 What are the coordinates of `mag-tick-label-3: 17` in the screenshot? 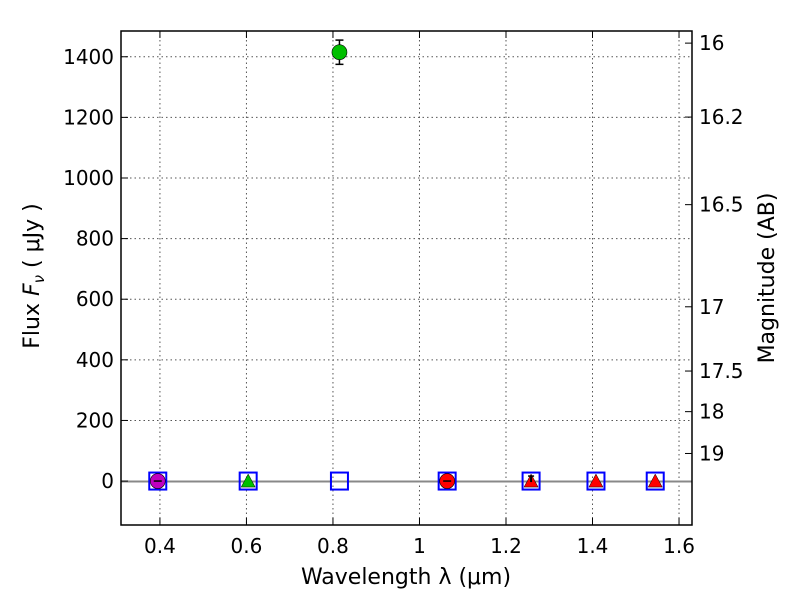 It's located at (711, 307).